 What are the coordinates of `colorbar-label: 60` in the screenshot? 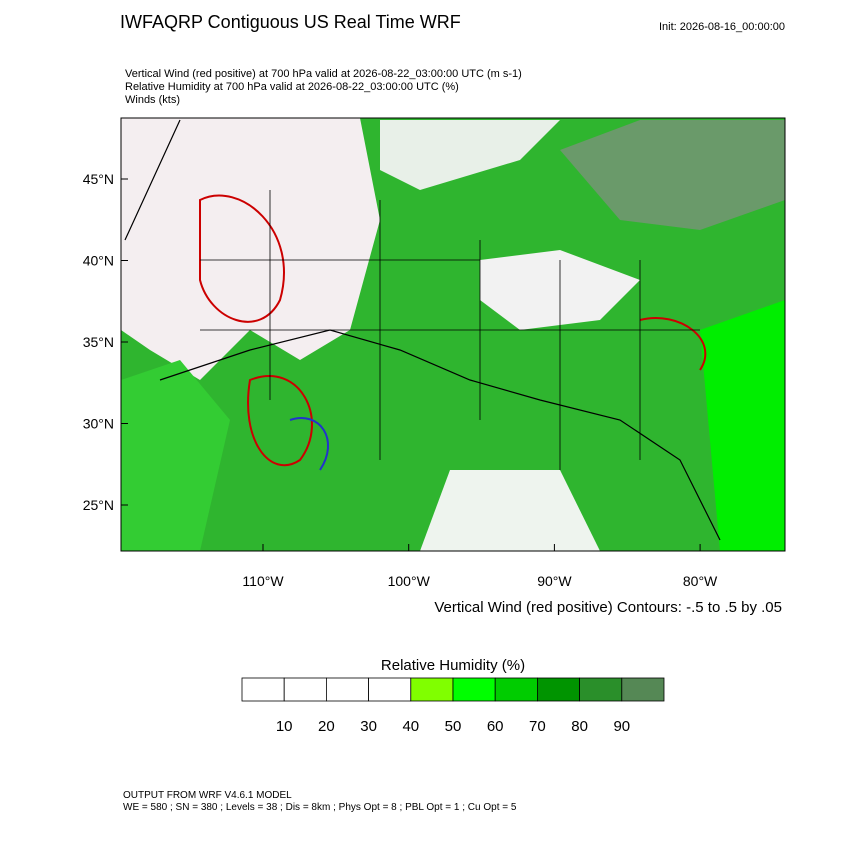 It's located at (495, 726).